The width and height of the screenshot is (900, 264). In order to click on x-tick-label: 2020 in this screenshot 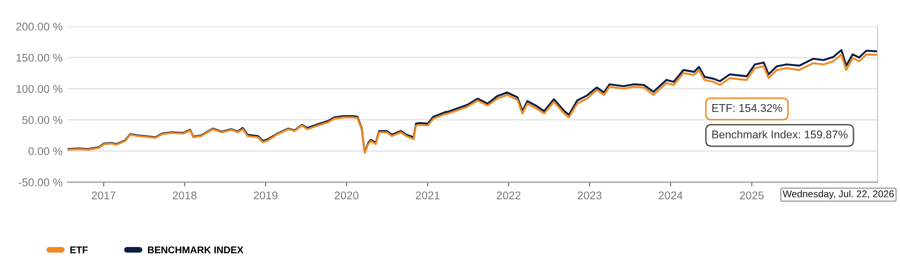, I will do `click(346, 195)`.